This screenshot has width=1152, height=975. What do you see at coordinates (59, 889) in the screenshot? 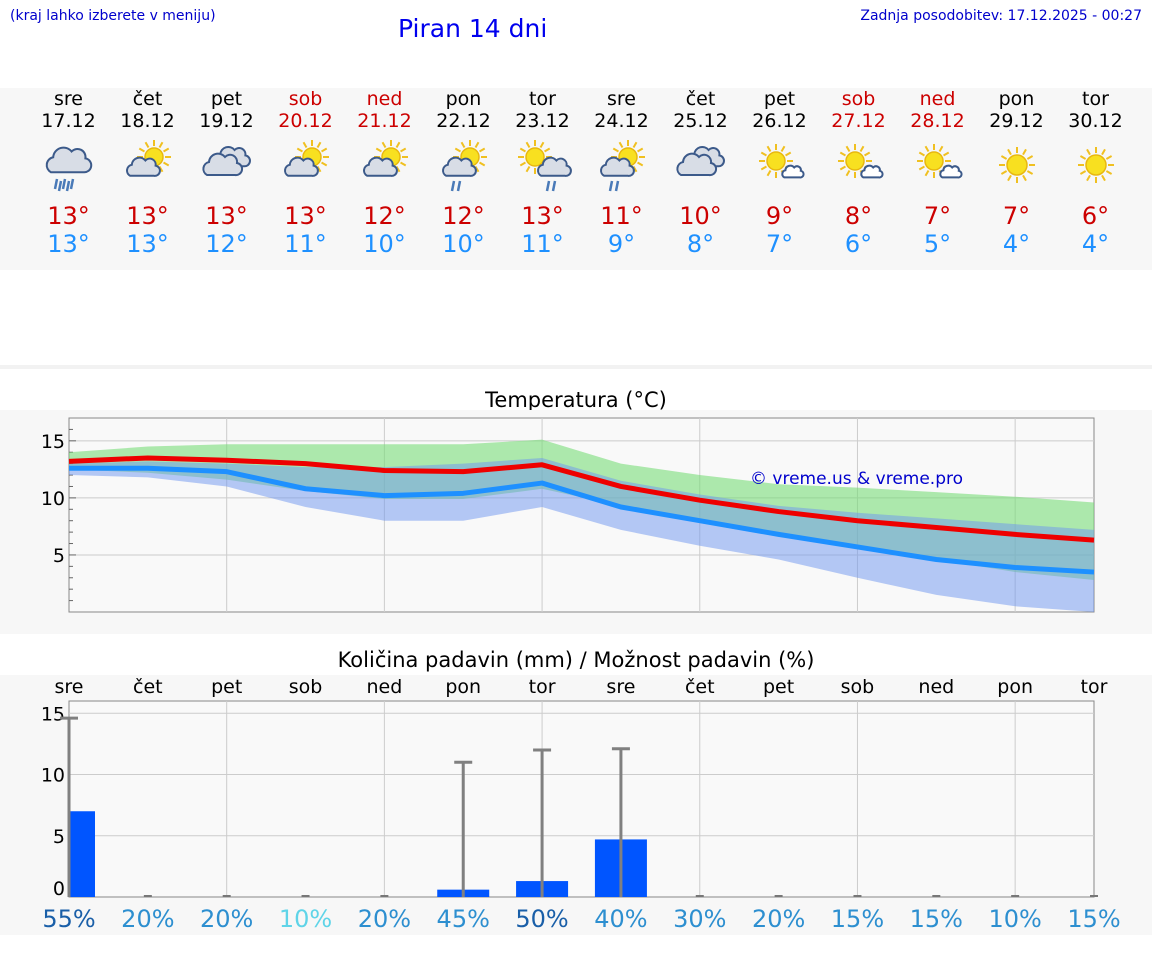
I see `y-tick-label: 0` at bounding box center [59, 889].